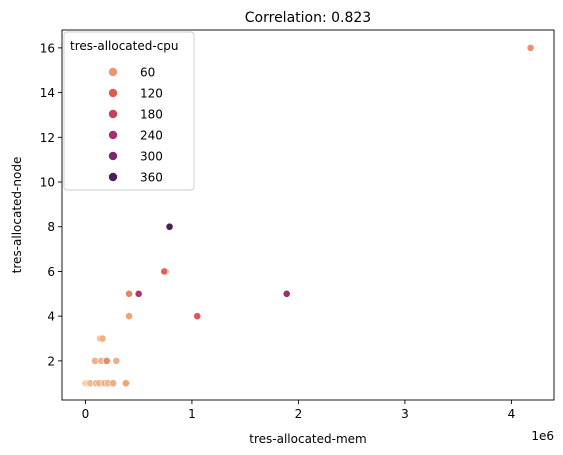 This screenshot has height=455, width=563. What do you see at coordinates (308, 18) in the screenshot?
I see `chart-title: Correlation: 0.823` at bounding box center [308, 18].